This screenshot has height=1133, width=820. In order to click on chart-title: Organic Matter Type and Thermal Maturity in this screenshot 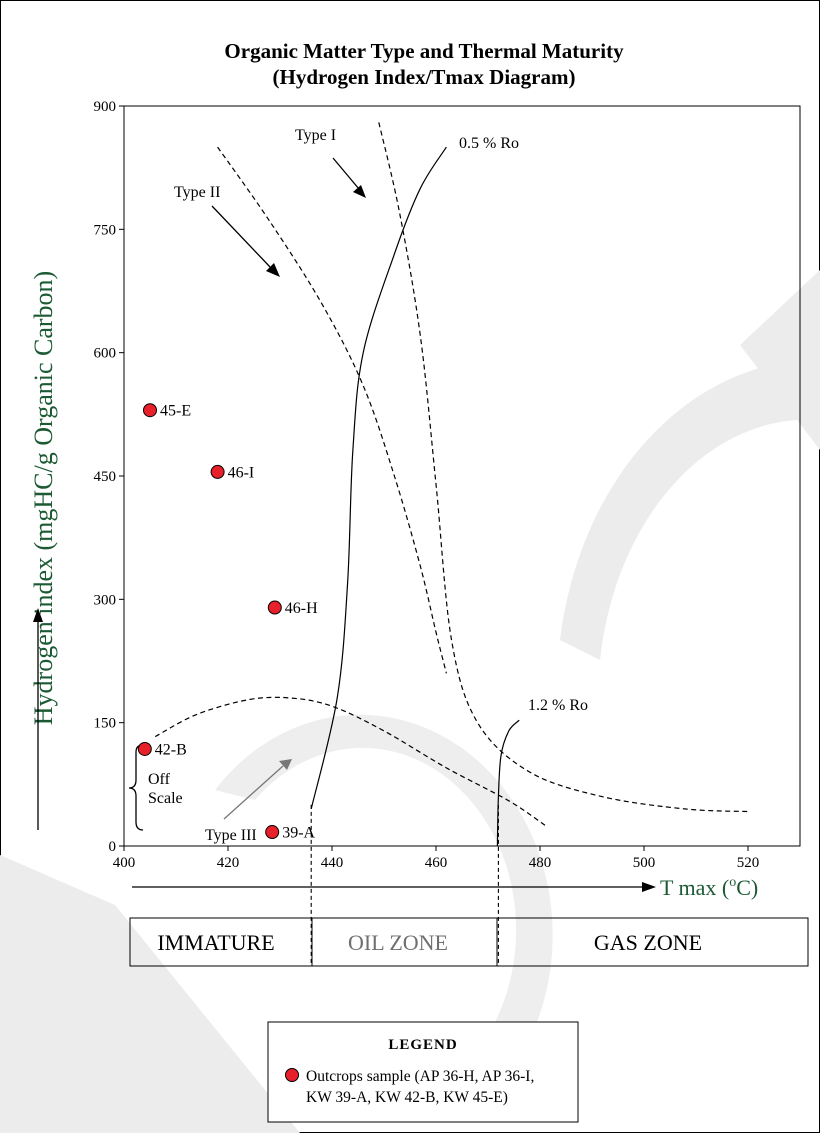, I will do `click(424, 51)`.